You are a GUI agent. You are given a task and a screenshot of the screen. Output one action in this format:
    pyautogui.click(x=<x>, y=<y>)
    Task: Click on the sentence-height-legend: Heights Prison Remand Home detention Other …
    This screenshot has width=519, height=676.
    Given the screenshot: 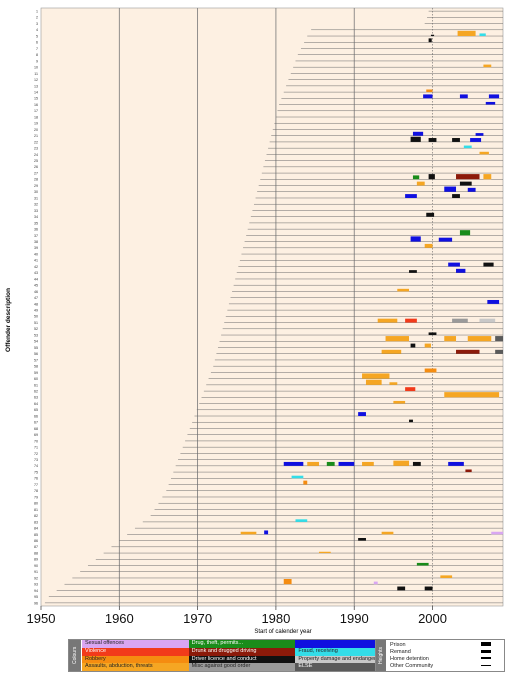 What is the action you would take?
    pyautogui.click(x=440, y=655)
    